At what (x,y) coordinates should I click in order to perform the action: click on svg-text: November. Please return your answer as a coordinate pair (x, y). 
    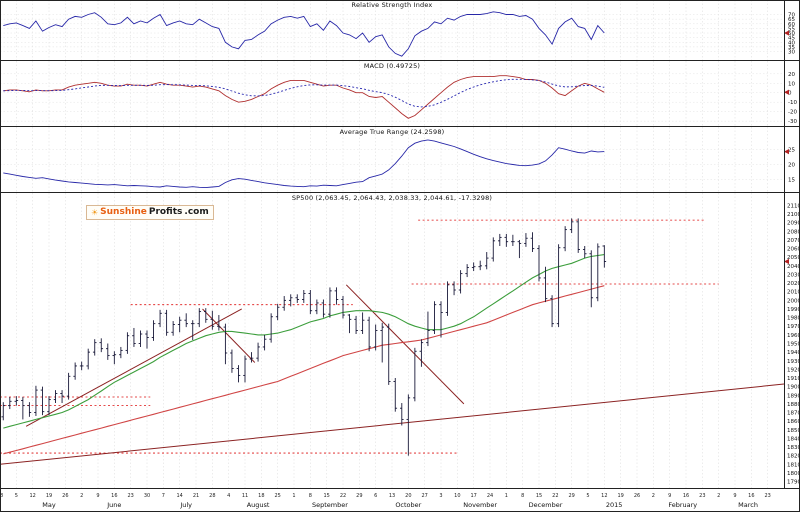
    Looking at the image, I should click on (480, 505).